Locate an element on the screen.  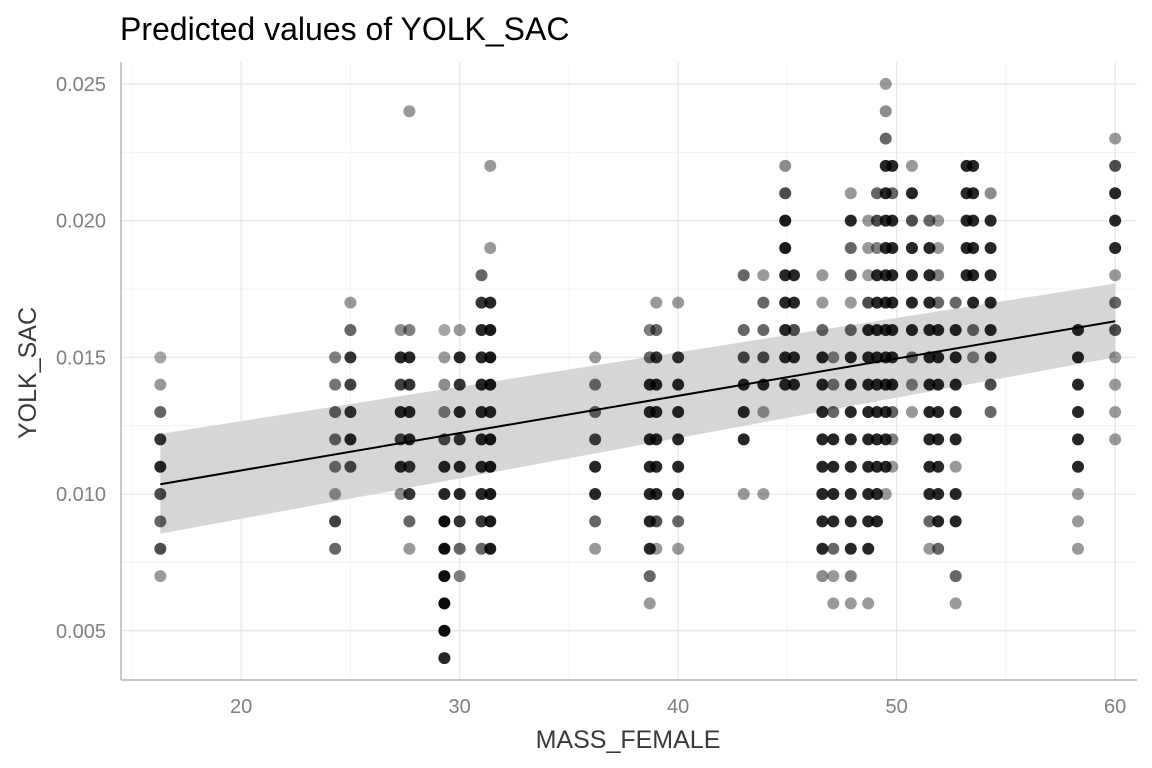
x-tick-label: 20 is located at coordinates (241, 707).